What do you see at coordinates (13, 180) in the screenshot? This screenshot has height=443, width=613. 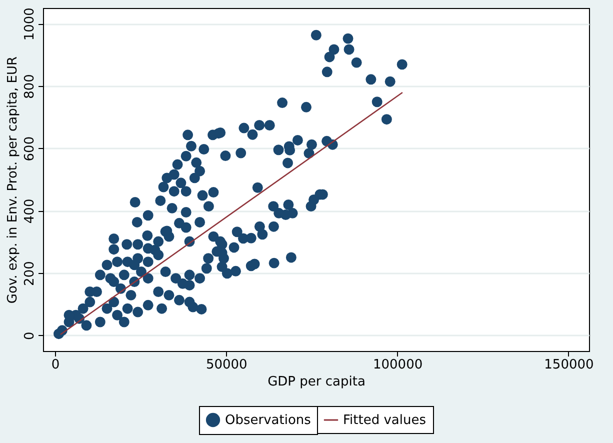 I see `y-axis-title: Gov. exp. in Env. Prot. per capita, EUR` at bounding box center [13, 180].